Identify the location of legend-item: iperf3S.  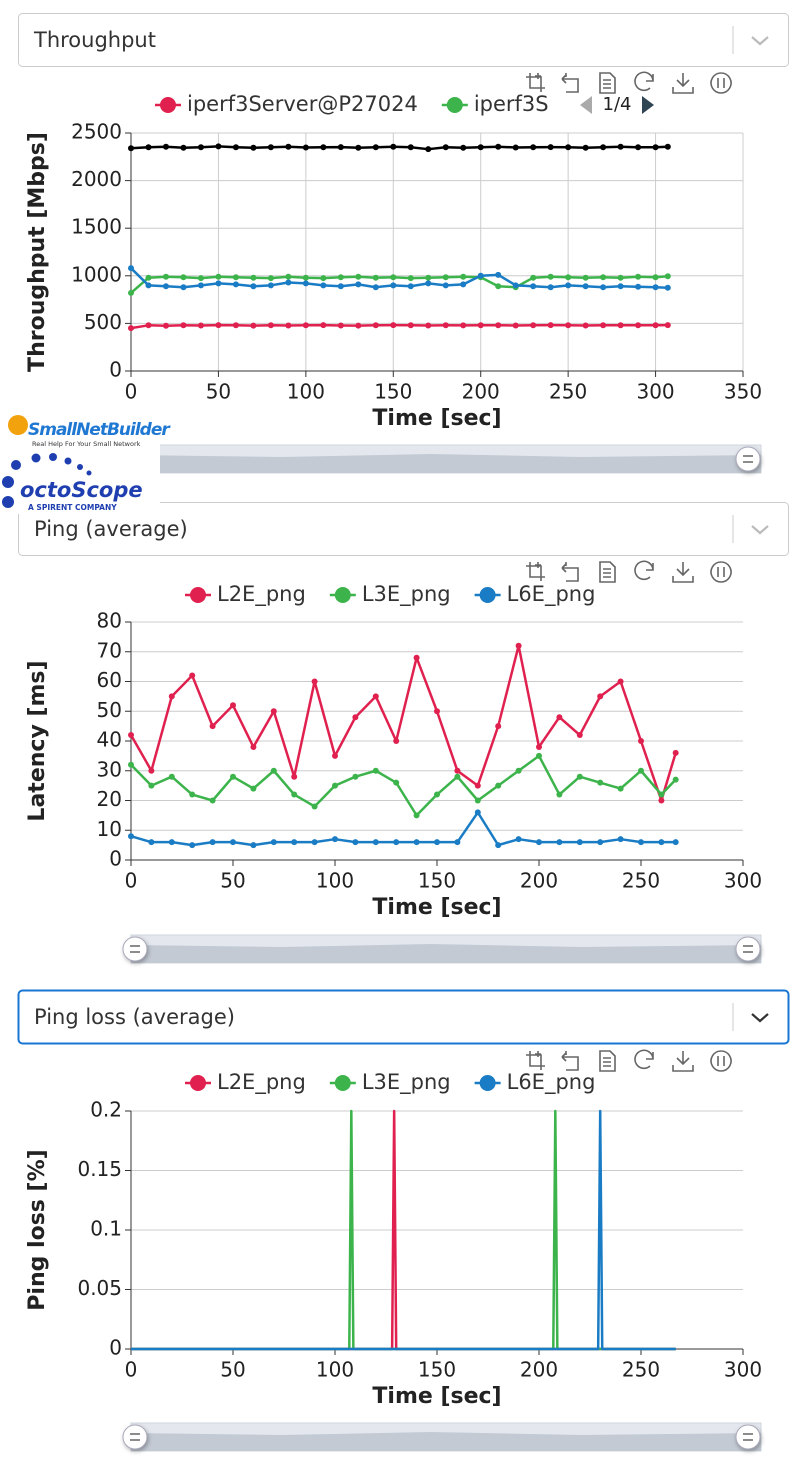
(495, 104).